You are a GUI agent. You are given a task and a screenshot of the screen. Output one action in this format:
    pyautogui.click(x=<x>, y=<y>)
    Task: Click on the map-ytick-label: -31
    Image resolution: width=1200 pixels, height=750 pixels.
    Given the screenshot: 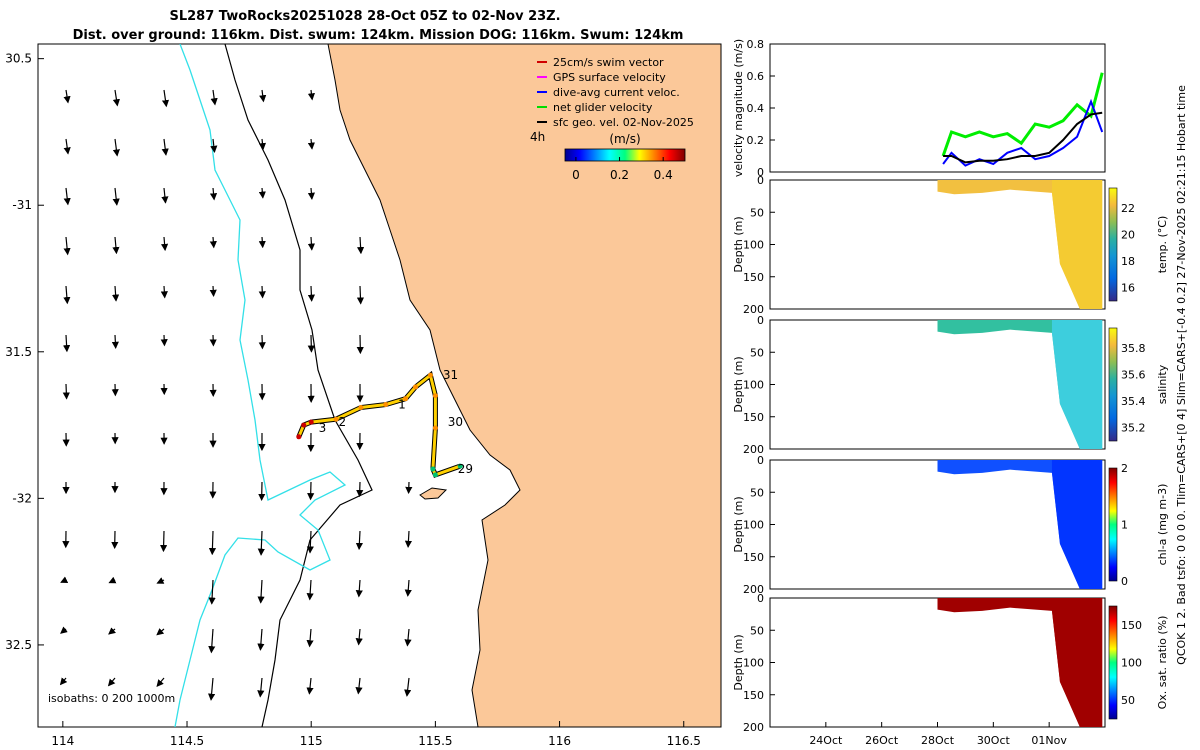 What is the action you would take?
    pyautogui.click(x=22, y=205)
    